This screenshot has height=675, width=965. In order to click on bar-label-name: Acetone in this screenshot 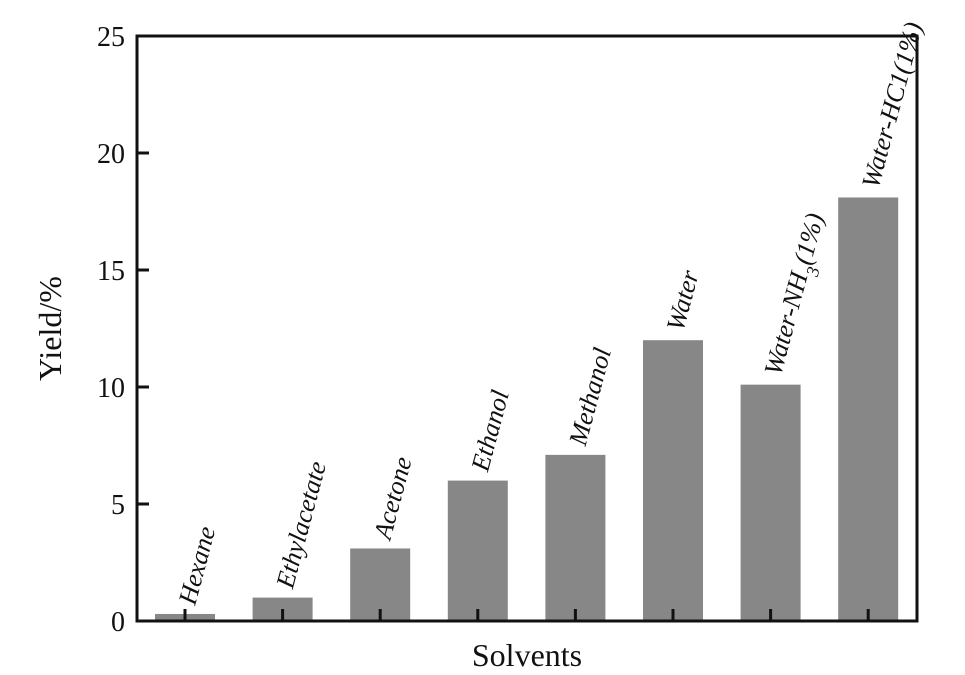, I will do `click(392, 499)`.